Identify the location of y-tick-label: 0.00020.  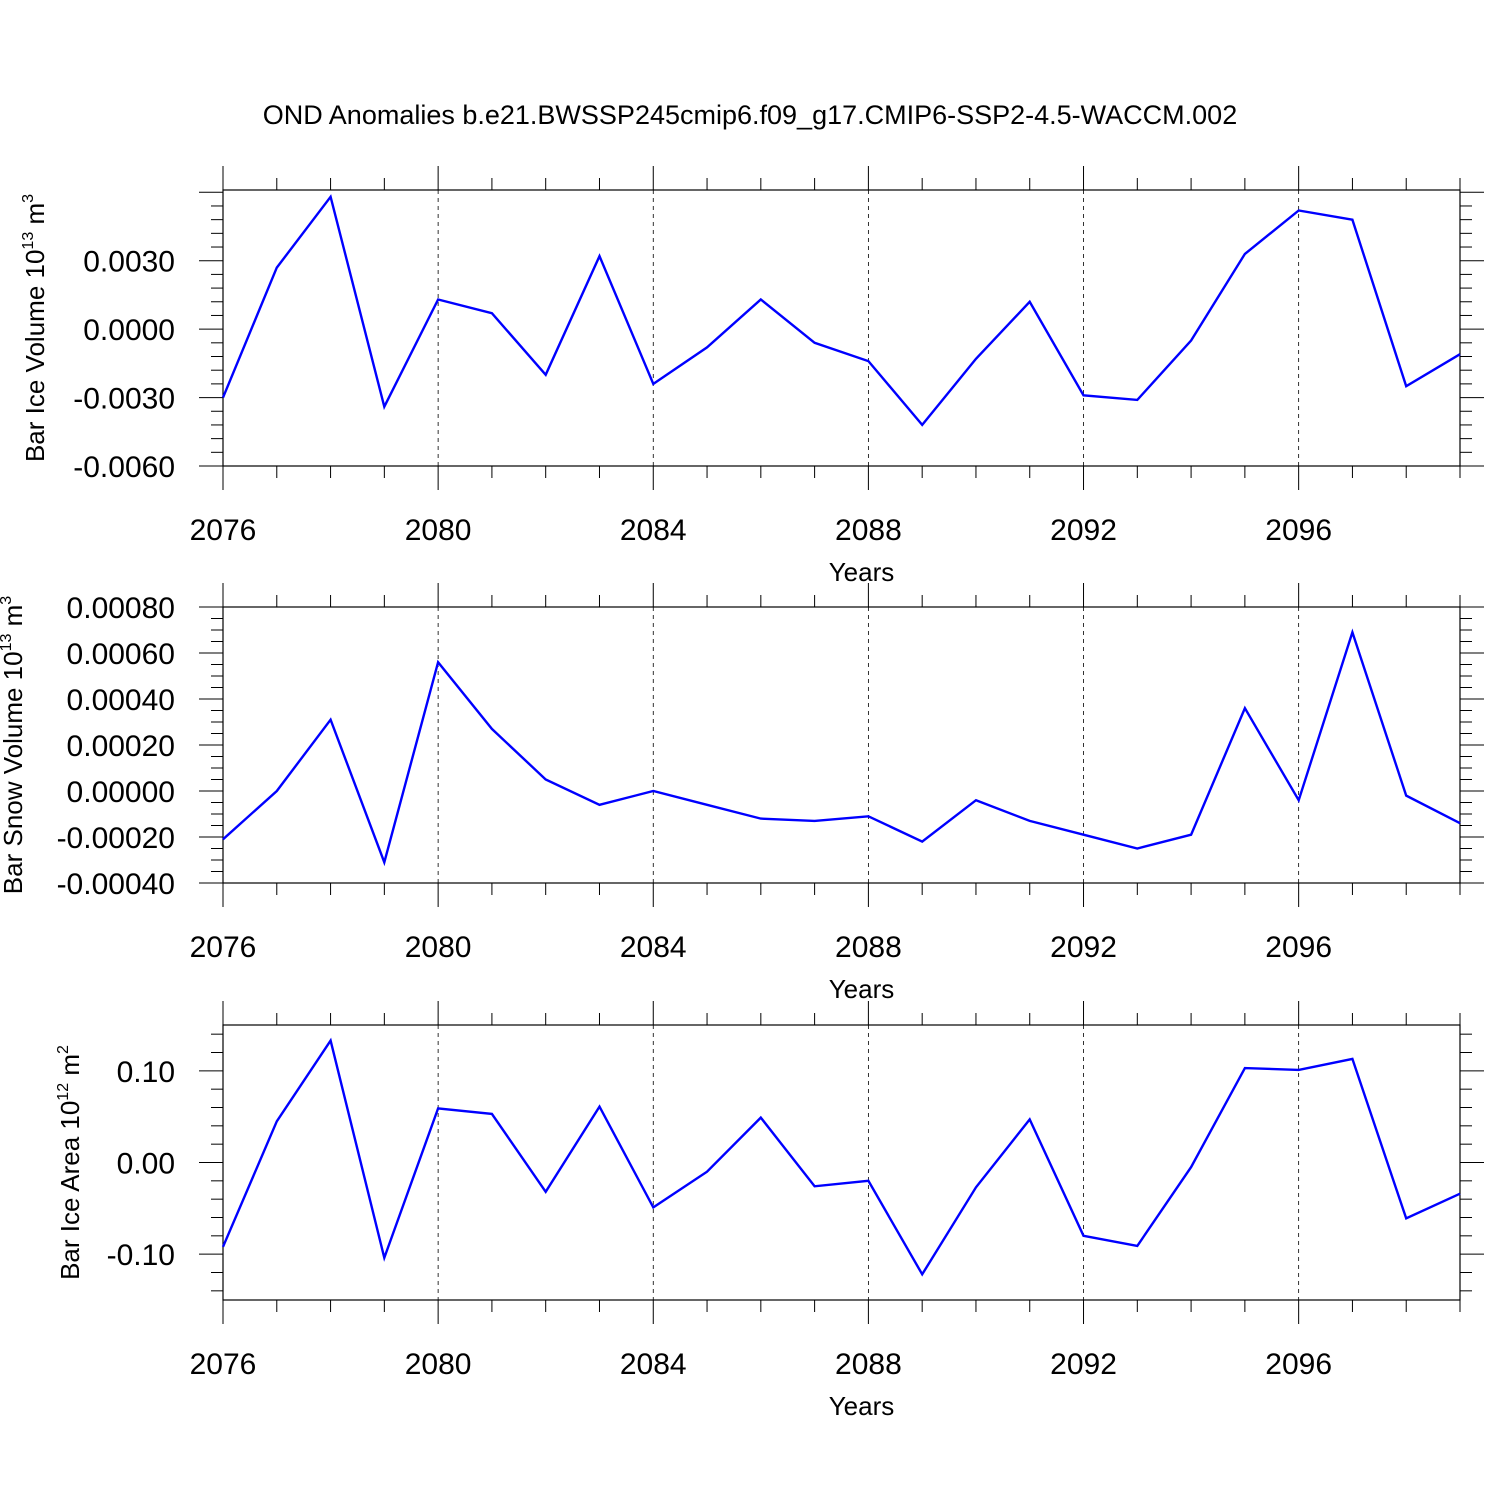
(121, 746).